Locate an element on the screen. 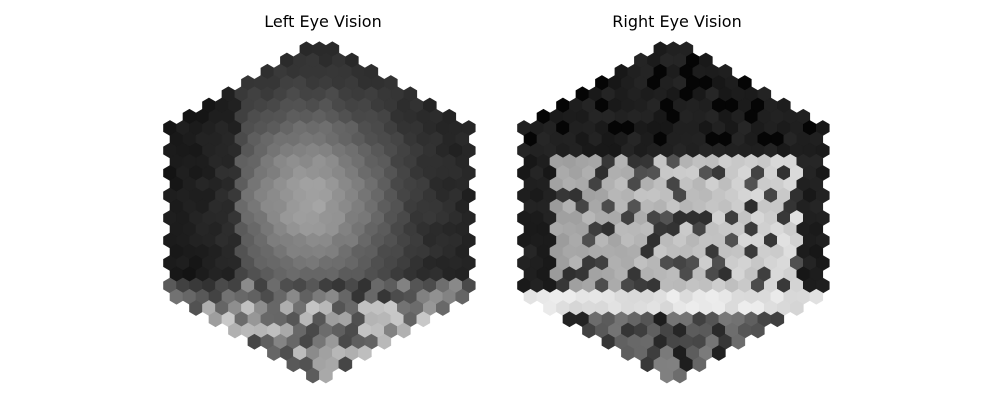  left-eye-title: Left Eye Vision is located at coordinates (323, 21).